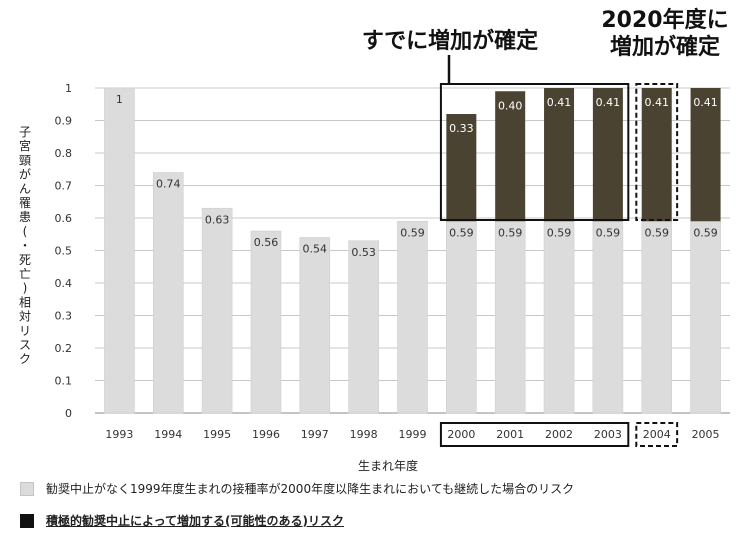 Image resolution: width=744 pixels, height=540 pixels. Describe the element at coordinates (315, 249) in the screenshot. I see `data-label: 0.54` at that location.